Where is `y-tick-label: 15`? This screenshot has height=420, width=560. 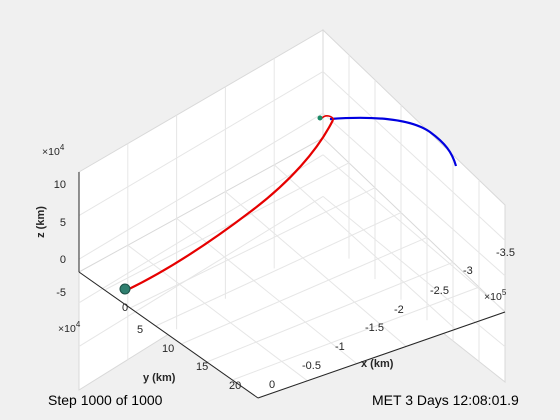 y-tick-label: 15 is located at coordinates (202, 367).